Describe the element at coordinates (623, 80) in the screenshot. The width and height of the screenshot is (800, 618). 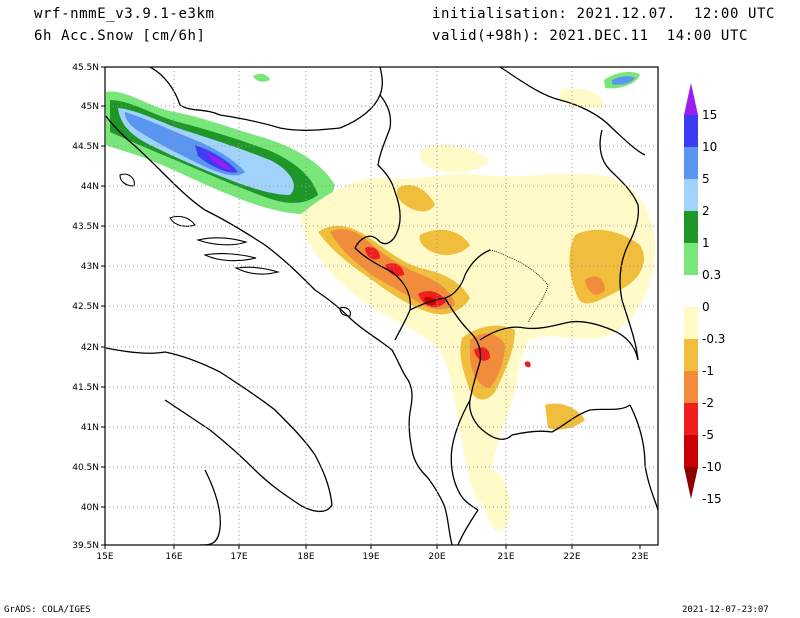
I see `snow-area-topright-blue` at that location.